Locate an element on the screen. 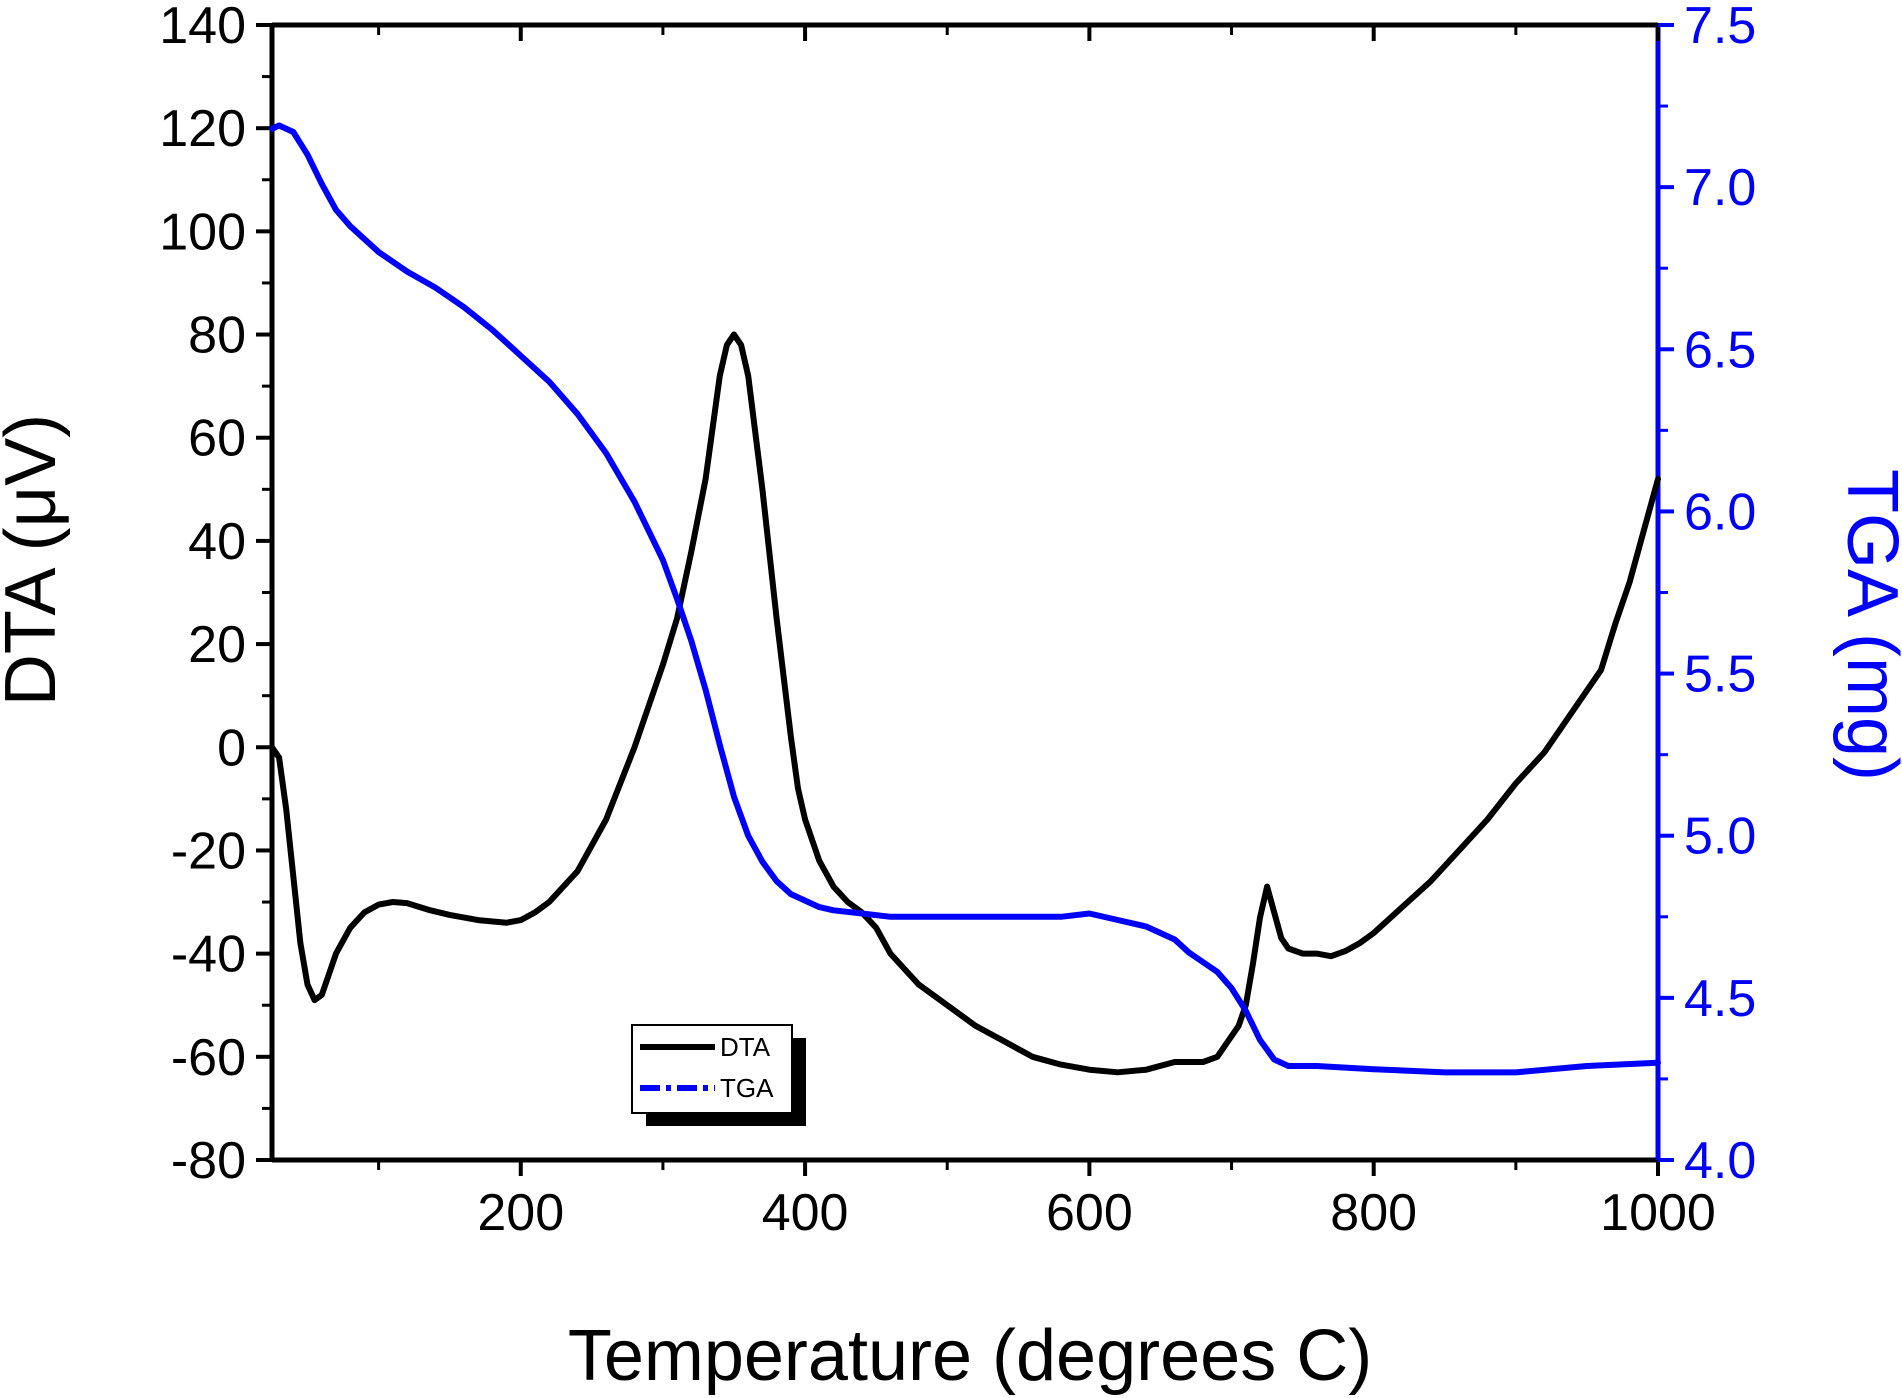  left-tick-label: 40 is located at coordinates (217, 542).